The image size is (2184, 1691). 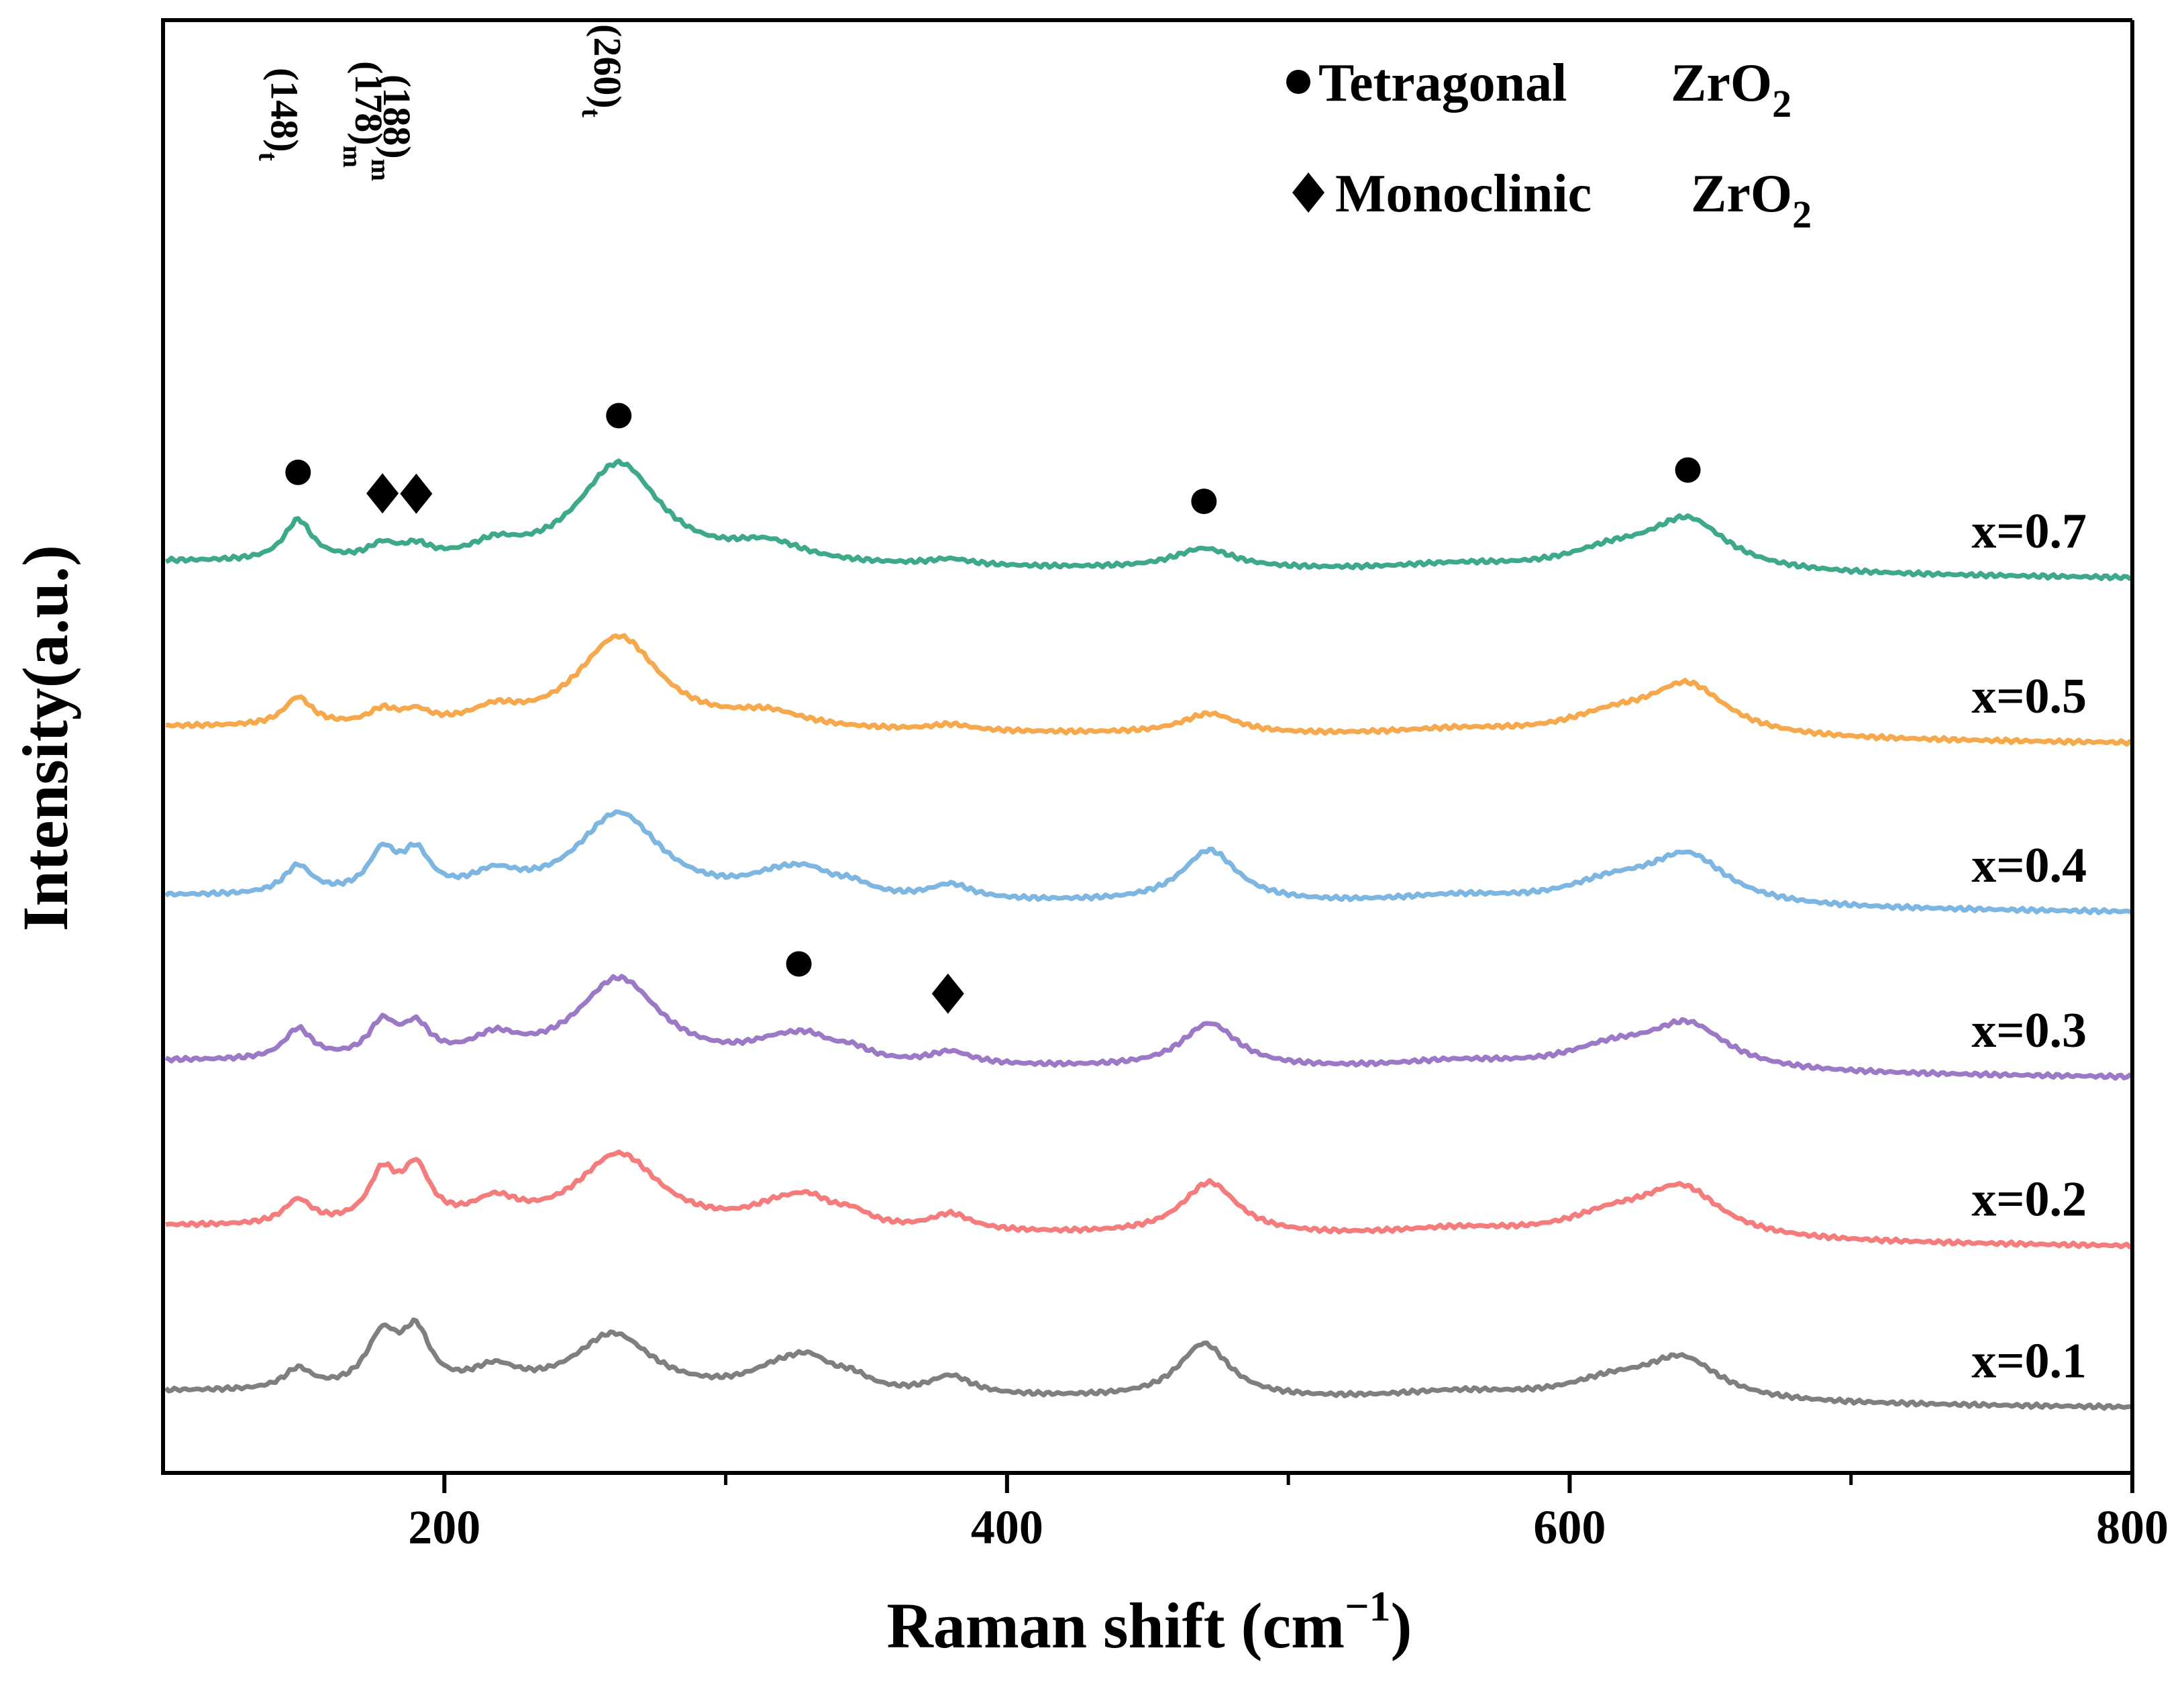 What do you see at coordinates (2029, 696) in the screenshot?
I see `series-label-x-0-5: x=0.5` at bounding box center [2029, 696].